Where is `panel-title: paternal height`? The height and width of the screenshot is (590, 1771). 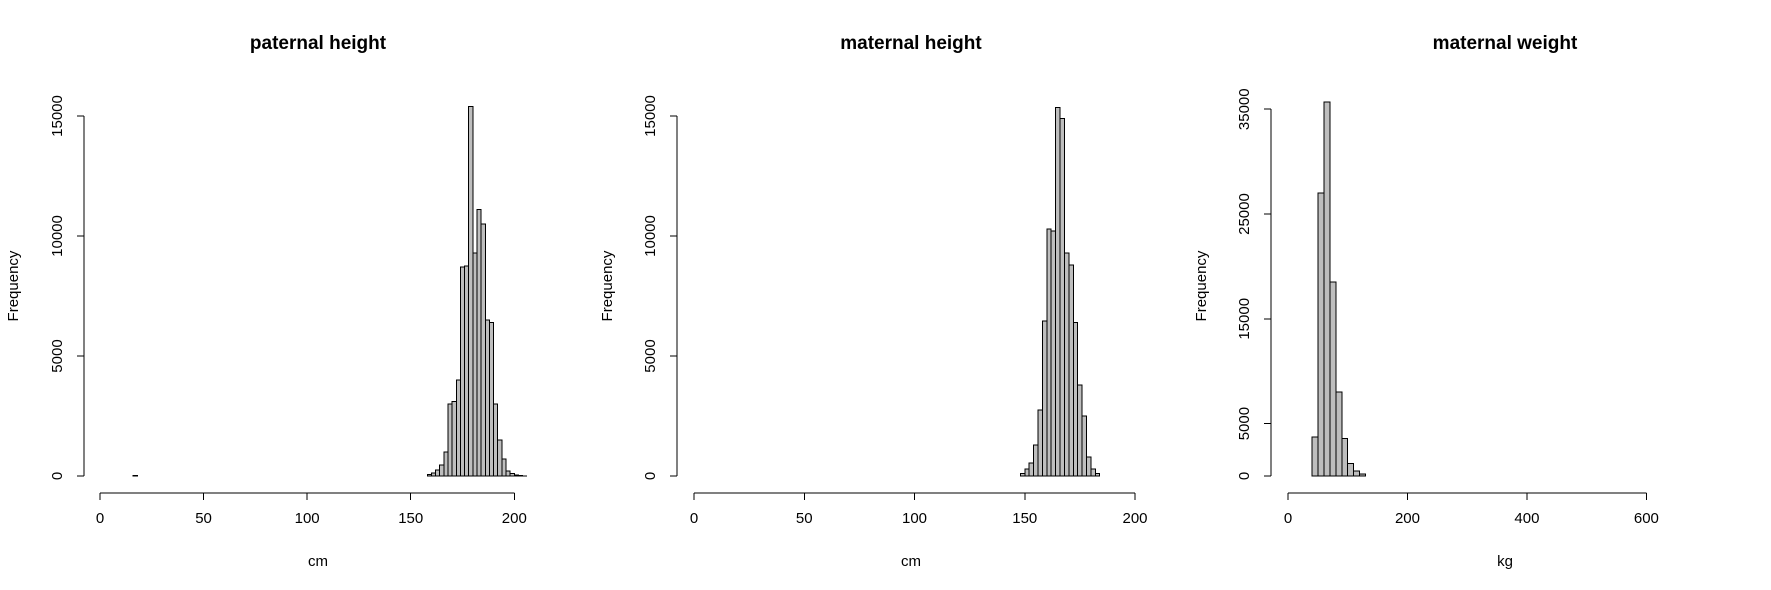
panel-title: paternal height is located at coordinates (318, 43).